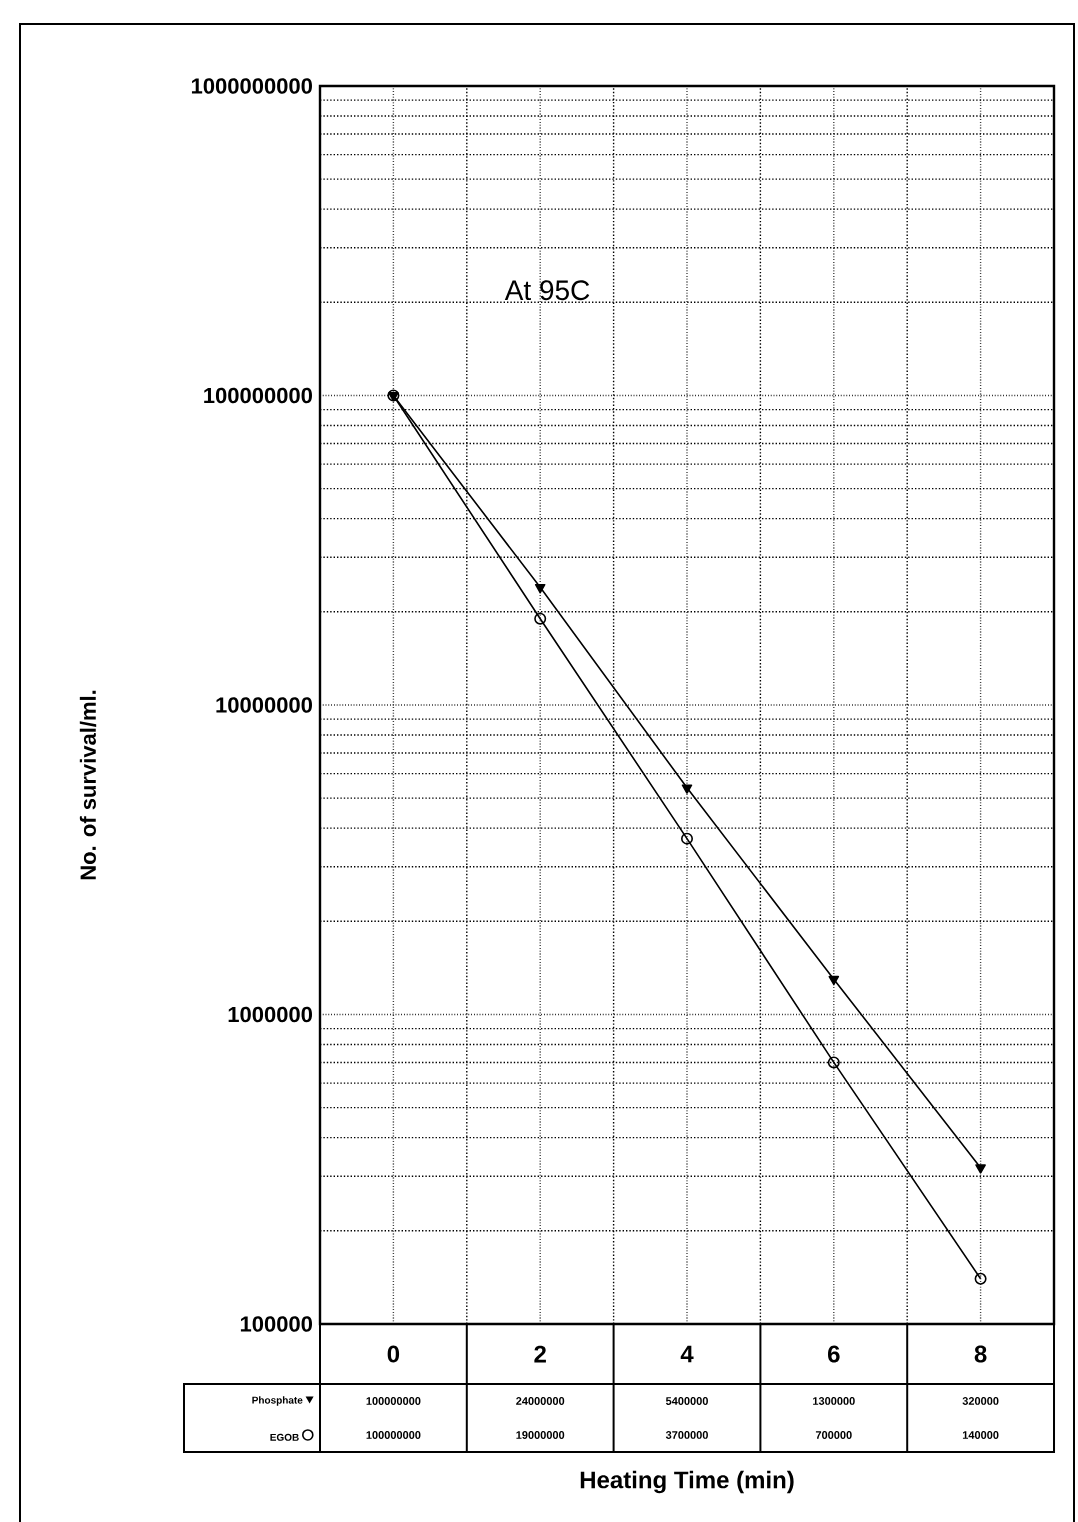  Describe the element at coordinates (276, 1324) in the screenshot. I see `y-tick-label: 100000` at that location.